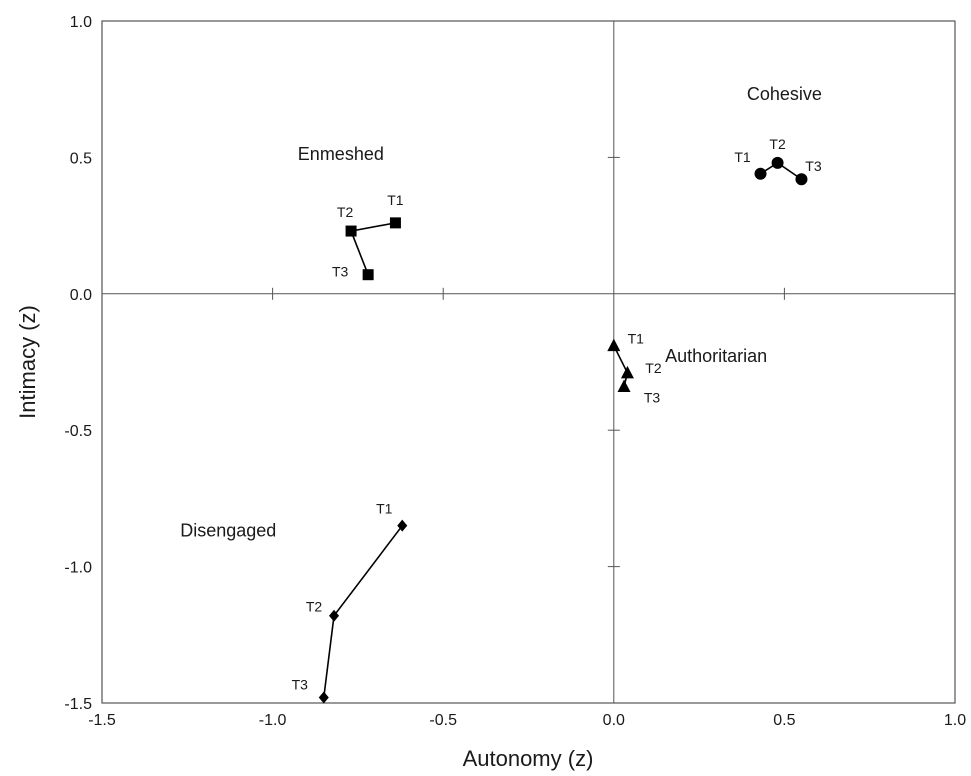 The width and height of the screenshot is (971, 776). I want to click on point-label-cohesive-t2: T2, so click(777, 144).